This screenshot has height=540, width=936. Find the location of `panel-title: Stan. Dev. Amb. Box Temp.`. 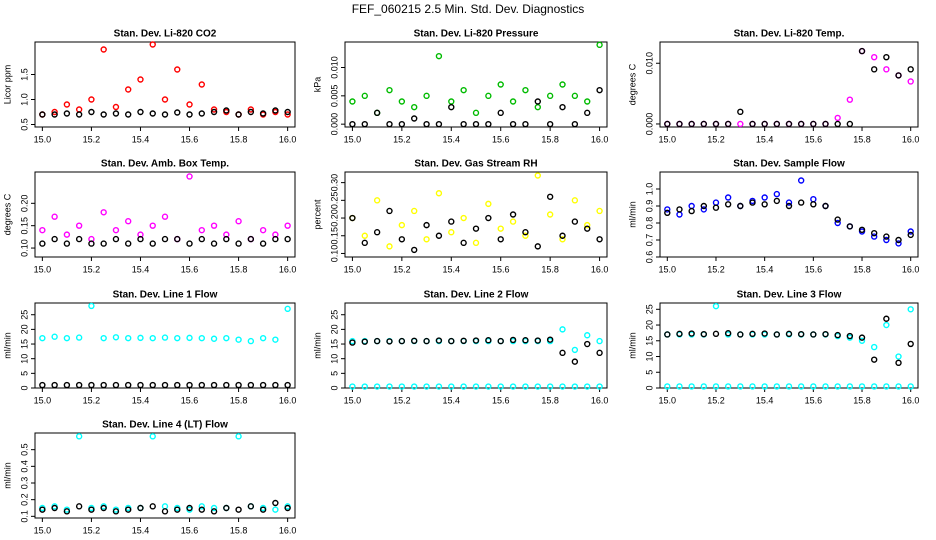

panel-title: Stan. Dev. Amb. Box Temp. is located at coordinates (165, 164).